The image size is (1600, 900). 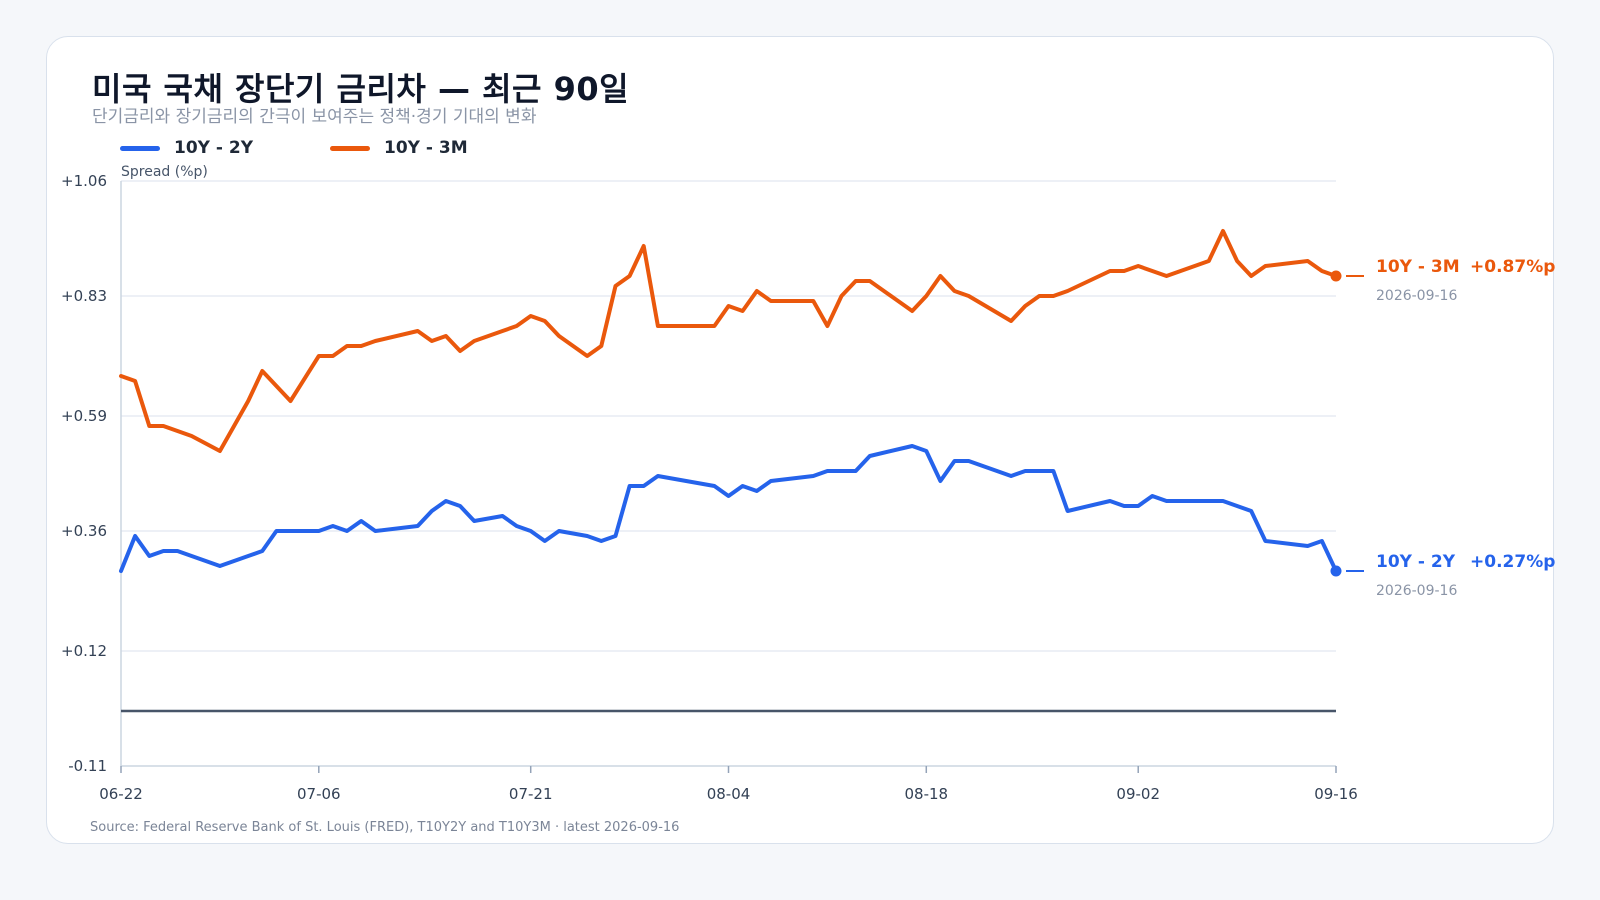 What do you see at coordinates (164, 172) in the screenshot?
I see `y-axis-label: Spread (%p)` at bounding box center [164, 172].